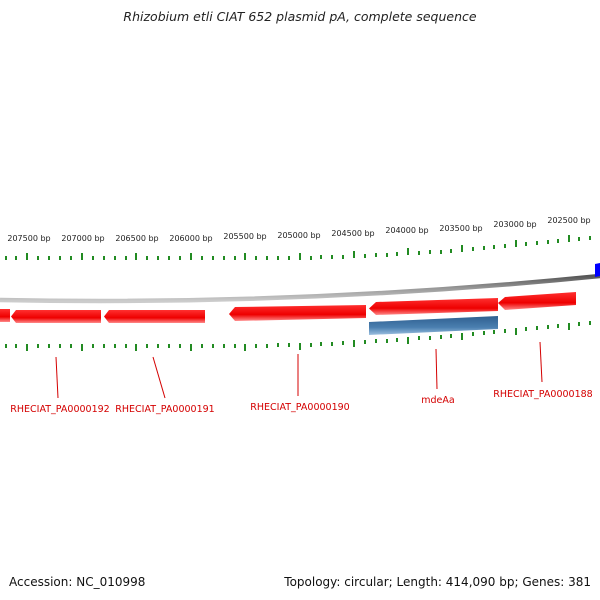 The height and width of the screenshot is (600, 600). I want to click on scale-label: 203500 bp, so click(460, 228).